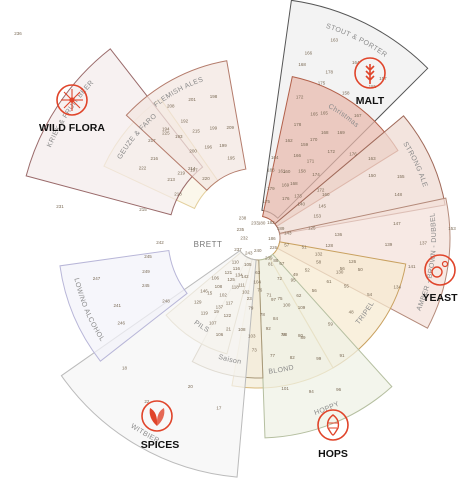  What do you see at coordinates (273, 355) in the screenshot?
I see `beer-number: 77` at bounding box center [273, 355].